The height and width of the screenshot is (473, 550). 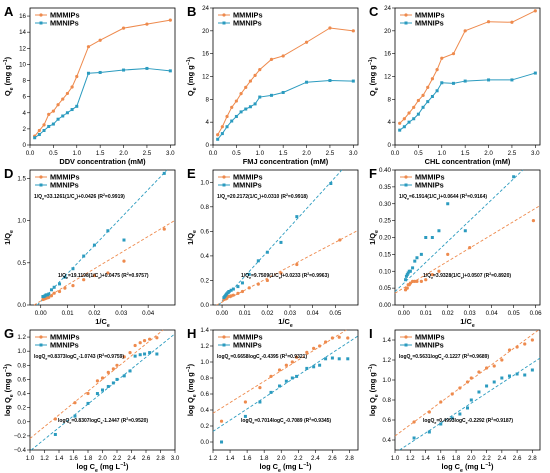 What do you see at coordinates (79, 197) in the screenshot?
I see `fit-equation: 1/Qe=33.1261(1/Ce)+0.0426 (R2=0.9919)` at bounding box center [79, 197].